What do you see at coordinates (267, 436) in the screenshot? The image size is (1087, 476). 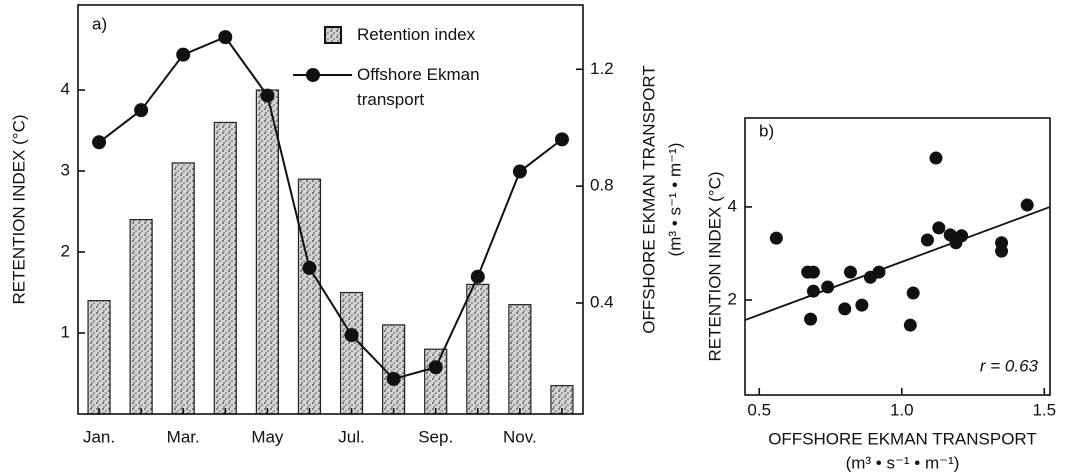 I see `x-tick-label: May` at bounding box center [267, 436].